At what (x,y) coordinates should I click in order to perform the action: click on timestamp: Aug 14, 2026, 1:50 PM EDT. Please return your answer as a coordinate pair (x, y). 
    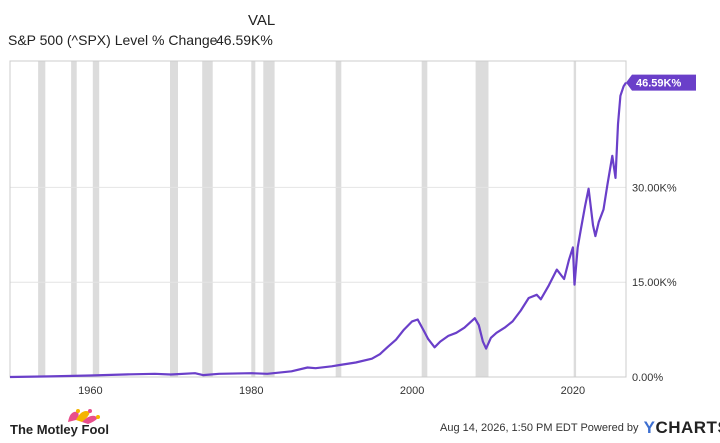
    Looking at the image, I should click on (509, 428).